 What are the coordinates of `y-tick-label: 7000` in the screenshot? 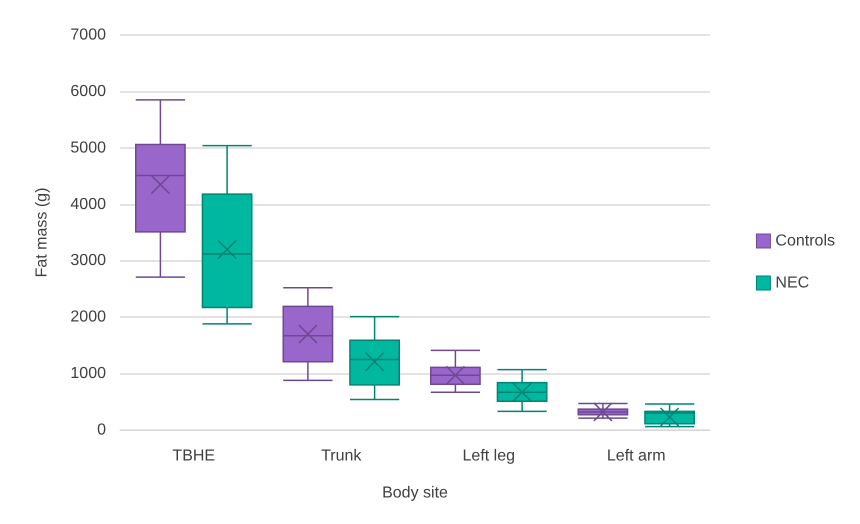 It's located at (88, 35).